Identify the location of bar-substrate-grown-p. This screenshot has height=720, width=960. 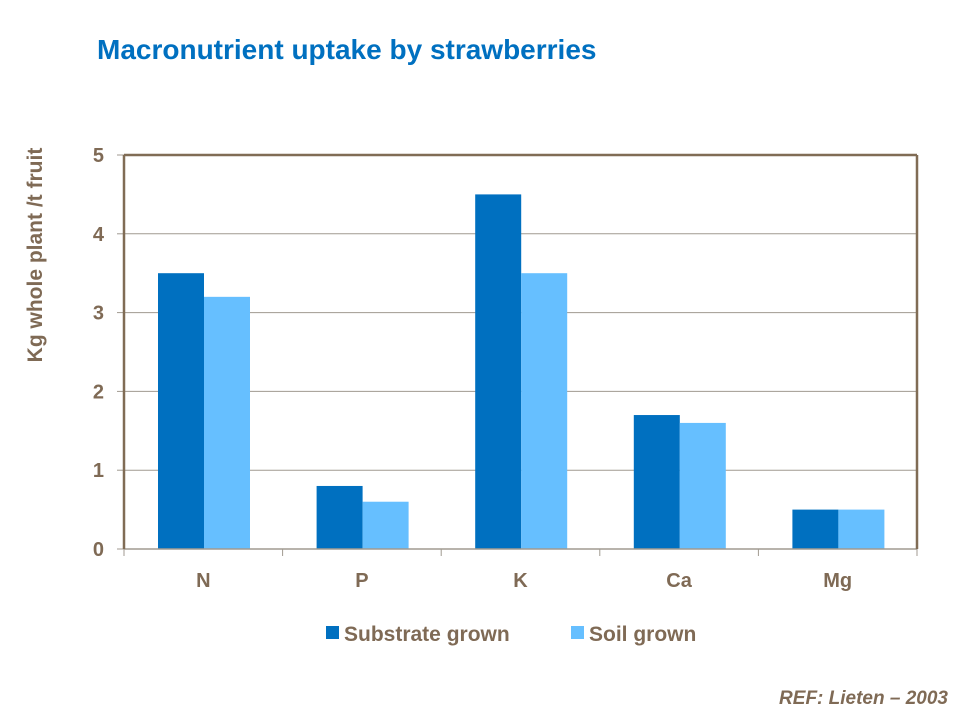
(339, 517).